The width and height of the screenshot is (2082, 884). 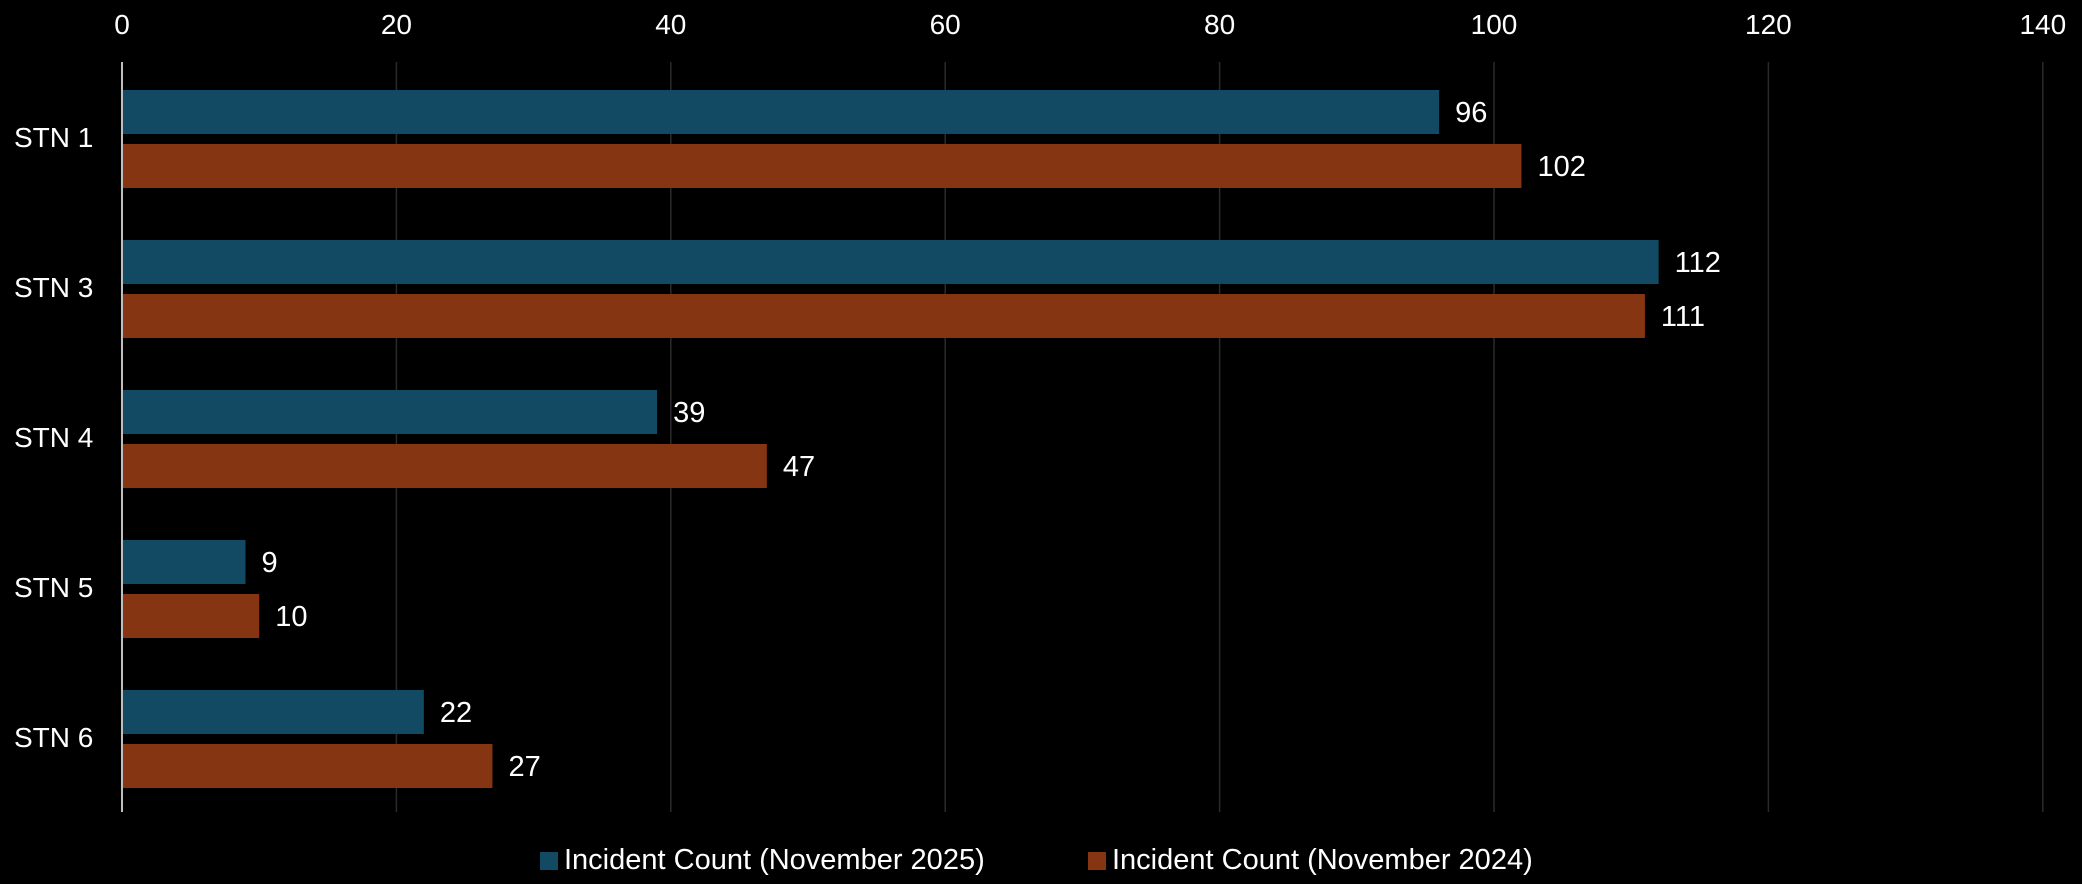 I want to click on category-label: STN 4, so click(x=53, y=437).